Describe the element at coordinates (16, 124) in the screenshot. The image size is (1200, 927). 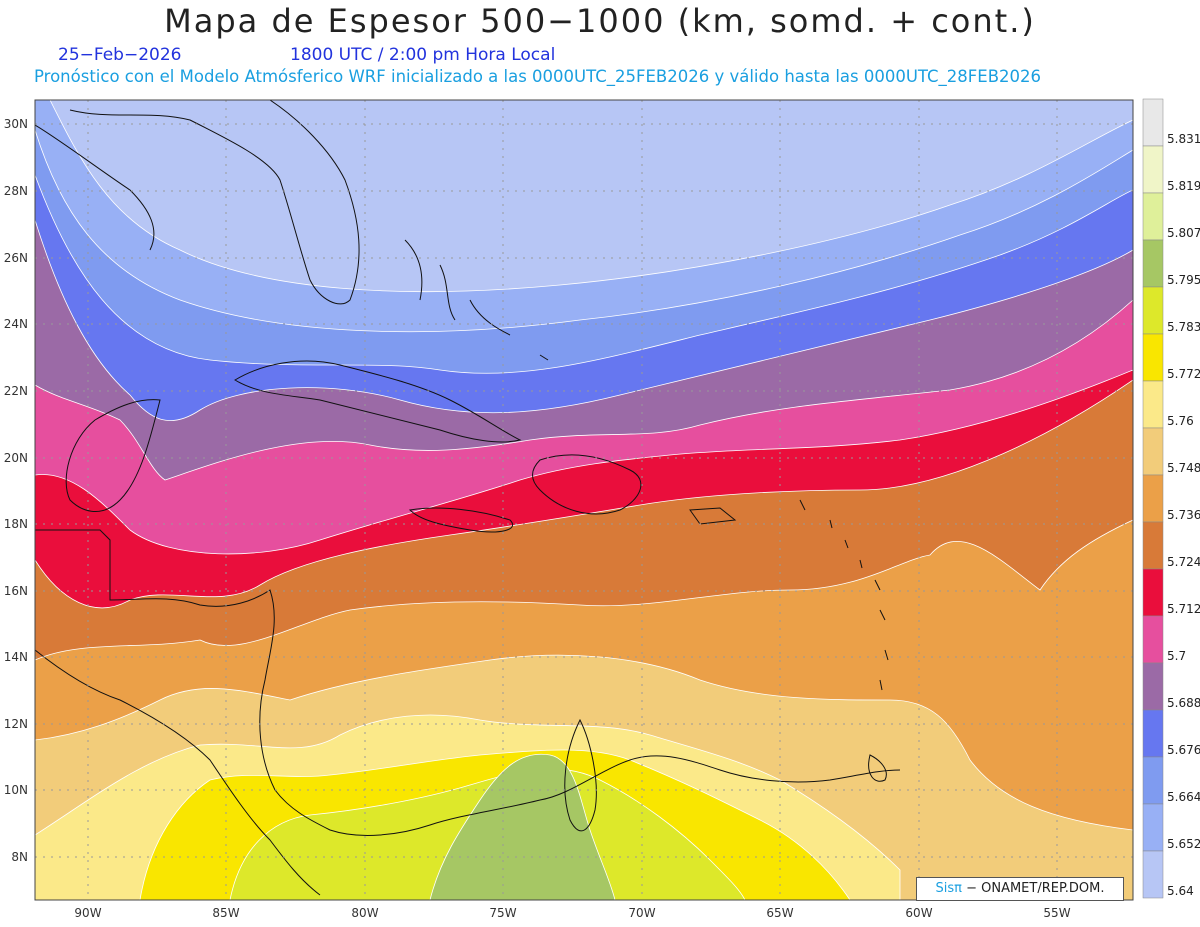
I see `lat-label: 30N` at that location.